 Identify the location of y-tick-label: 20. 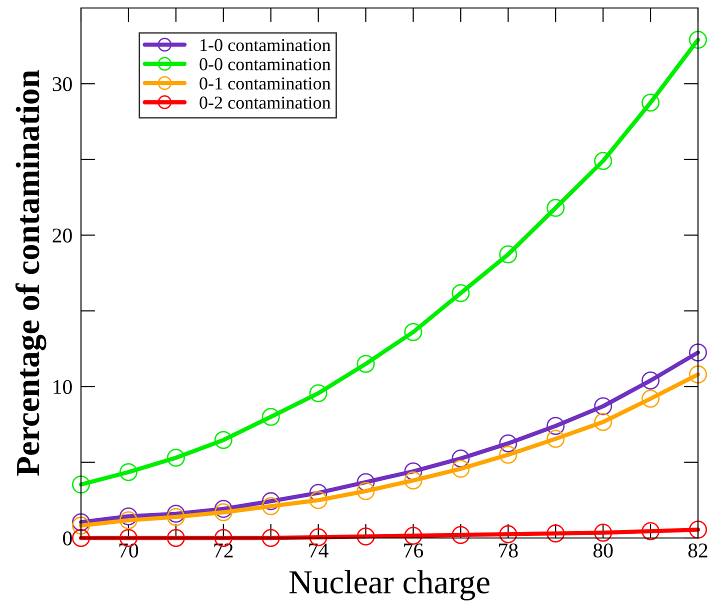
(62, 235).